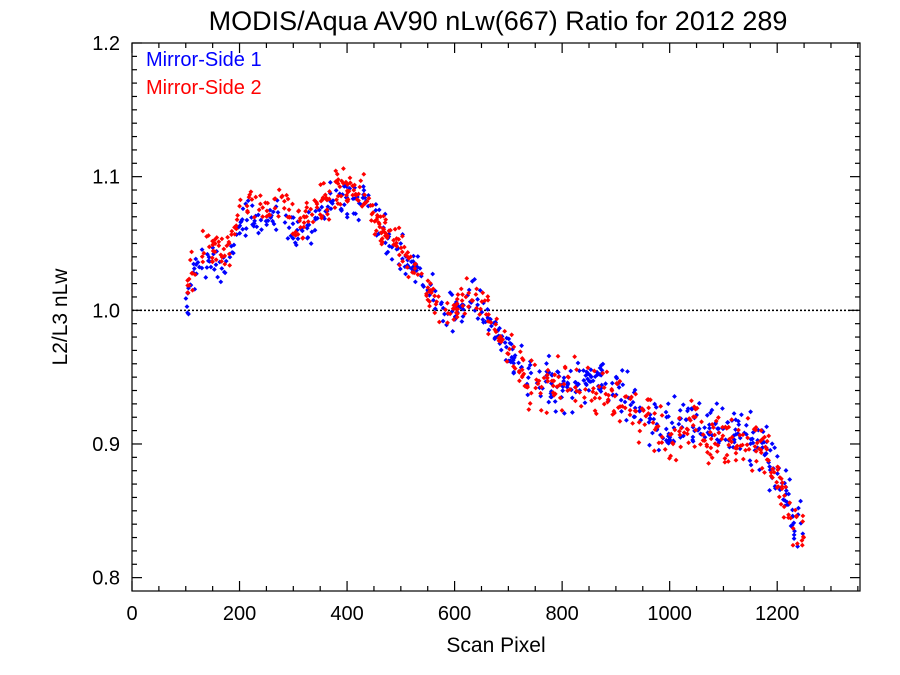 The image size is (900, 675). Describe the element at coordinates (669, 614) in the screenshot. I see `x-tick-label: 1000` at that location.